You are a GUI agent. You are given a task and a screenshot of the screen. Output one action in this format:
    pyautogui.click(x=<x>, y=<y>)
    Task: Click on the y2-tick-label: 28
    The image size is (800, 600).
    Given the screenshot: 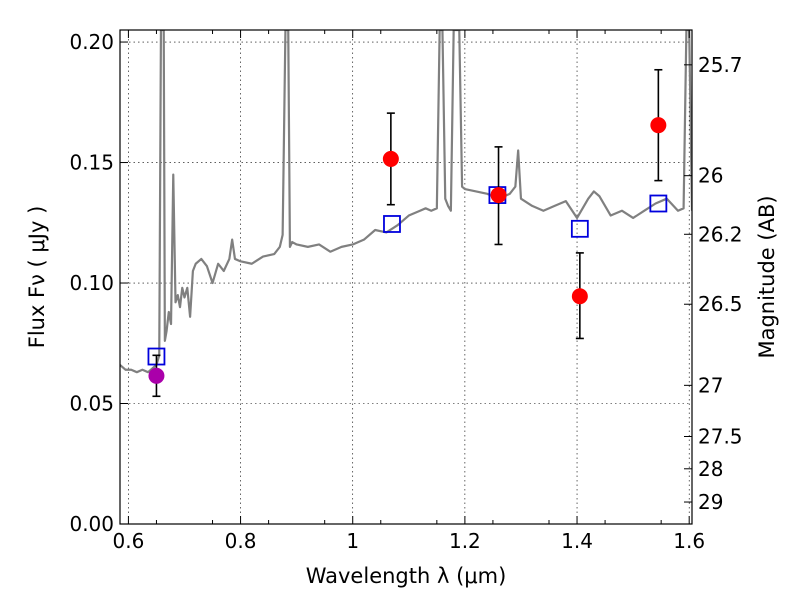 What is the action you would take?
    pyautogui.click(x=710, y=469)
    